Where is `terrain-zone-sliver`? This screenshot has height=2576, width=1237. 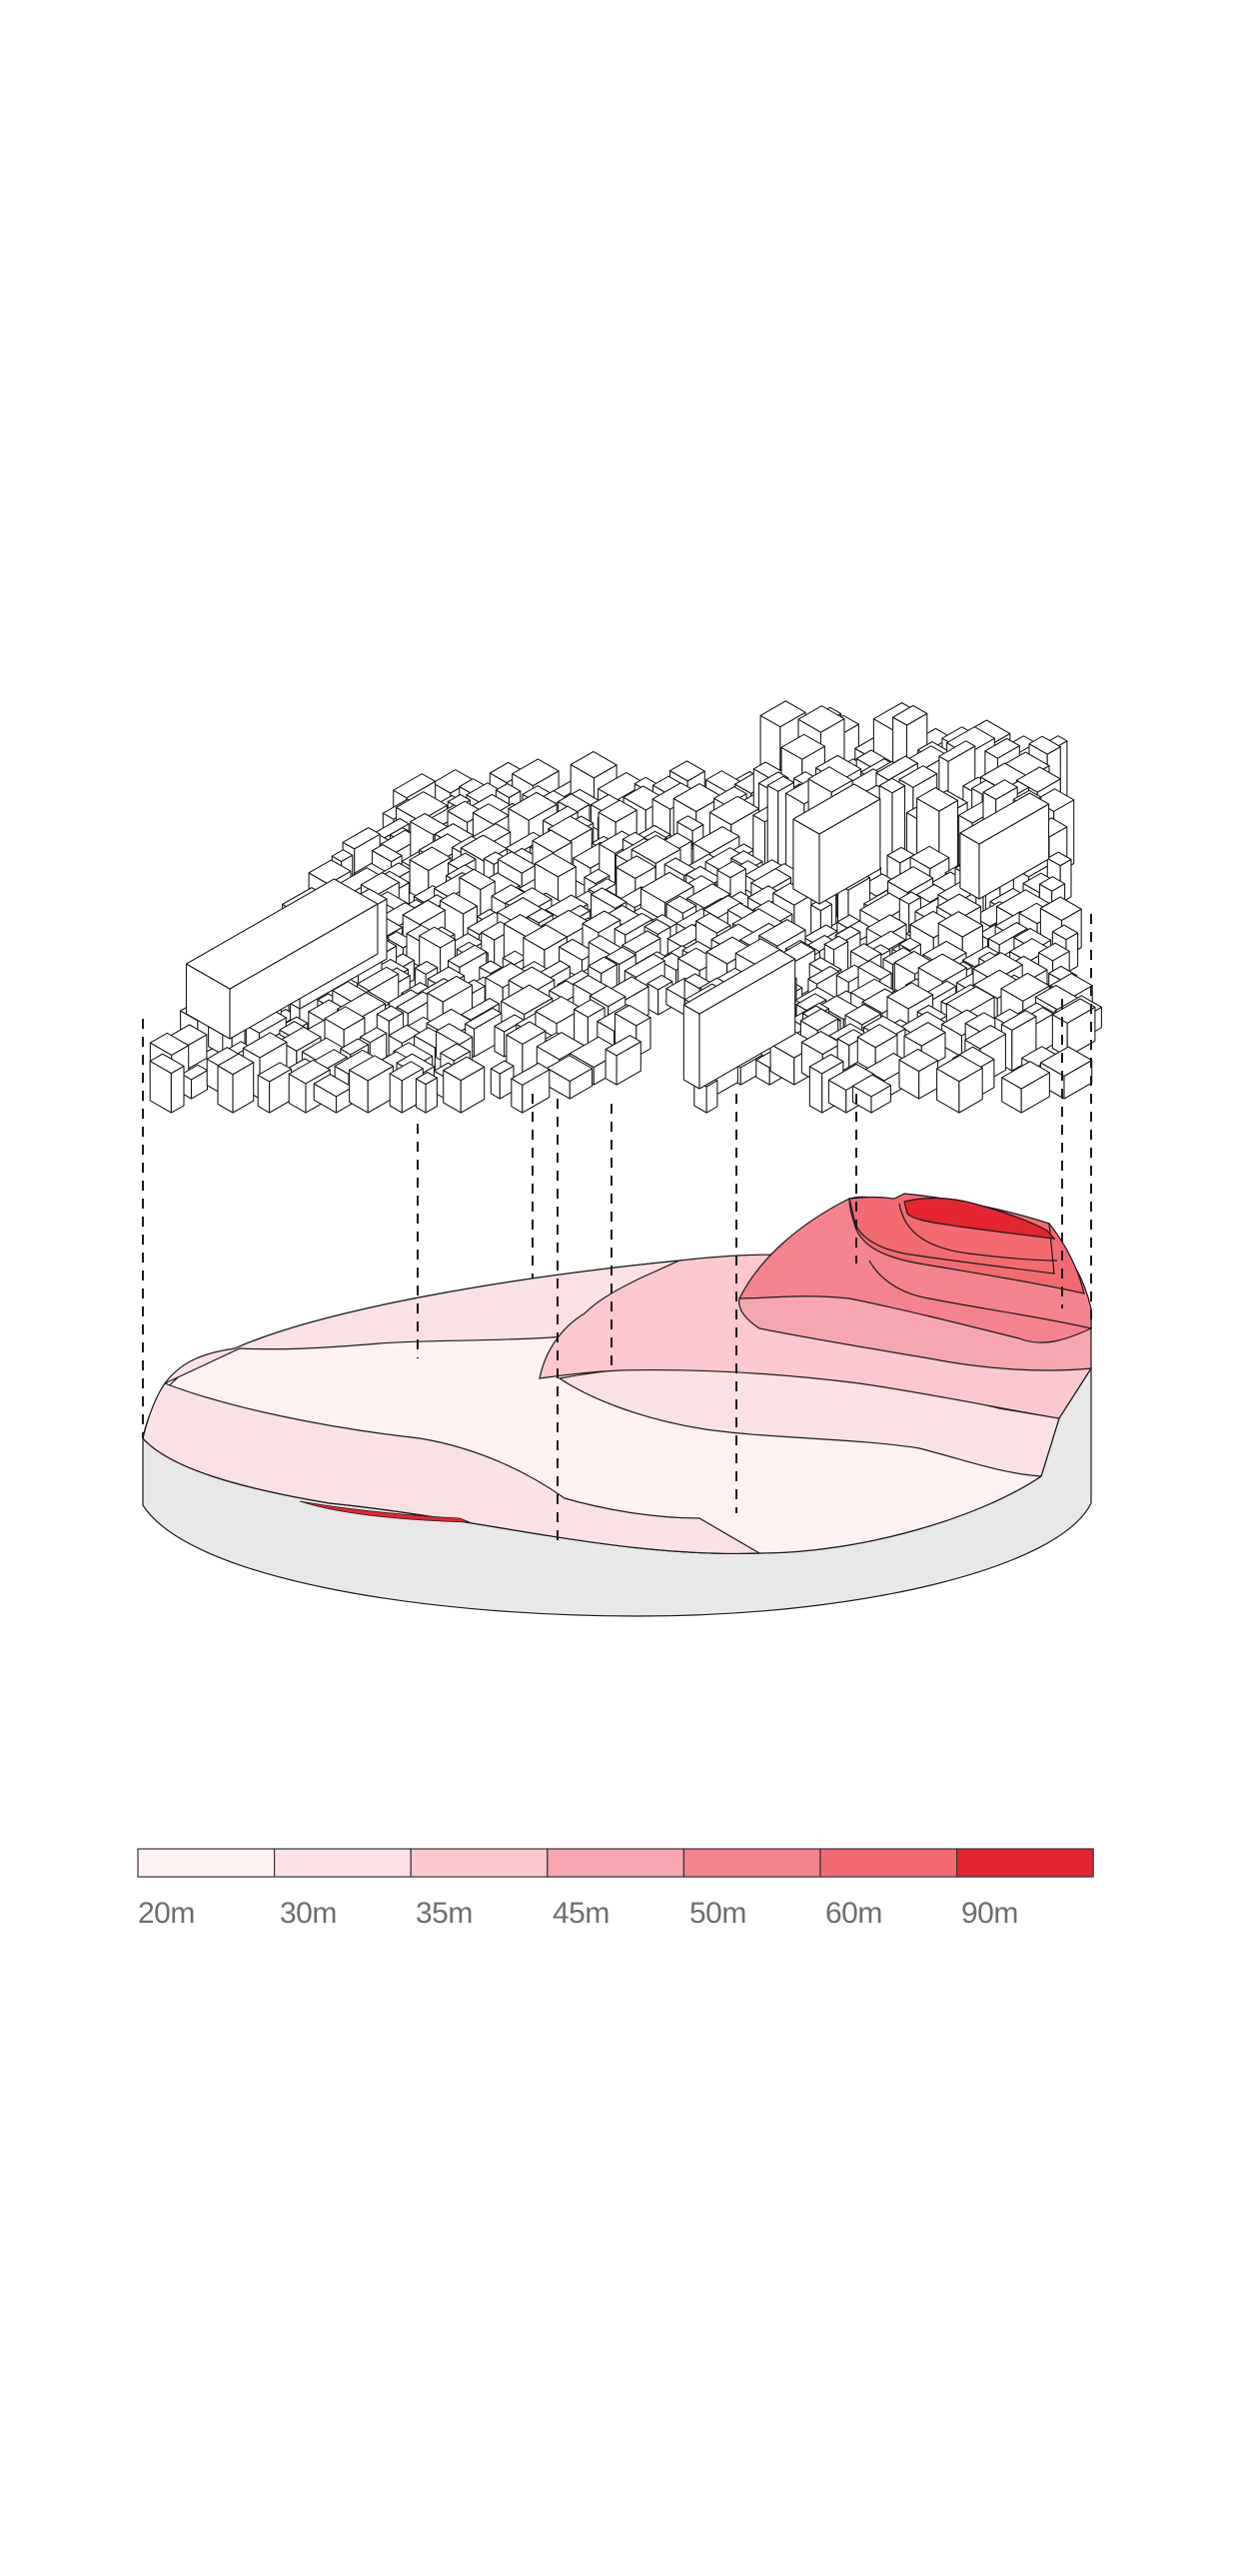 terrain-zone-sliver is located at coordinates (385, 1512).